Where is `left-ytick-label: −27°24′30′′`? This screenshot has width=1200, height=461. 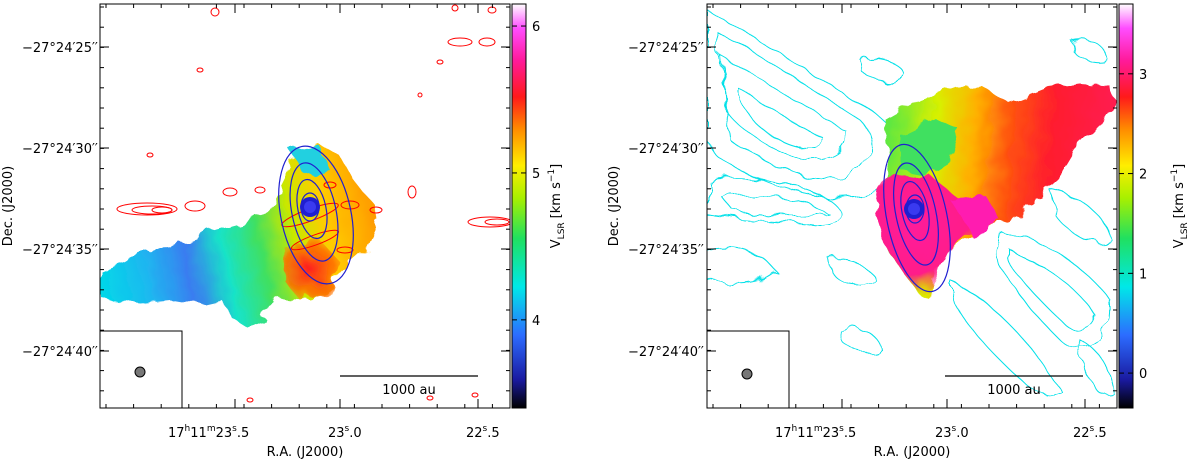
left-ytick-label: −27°24′30′′ is located at coordinates (60, 149).